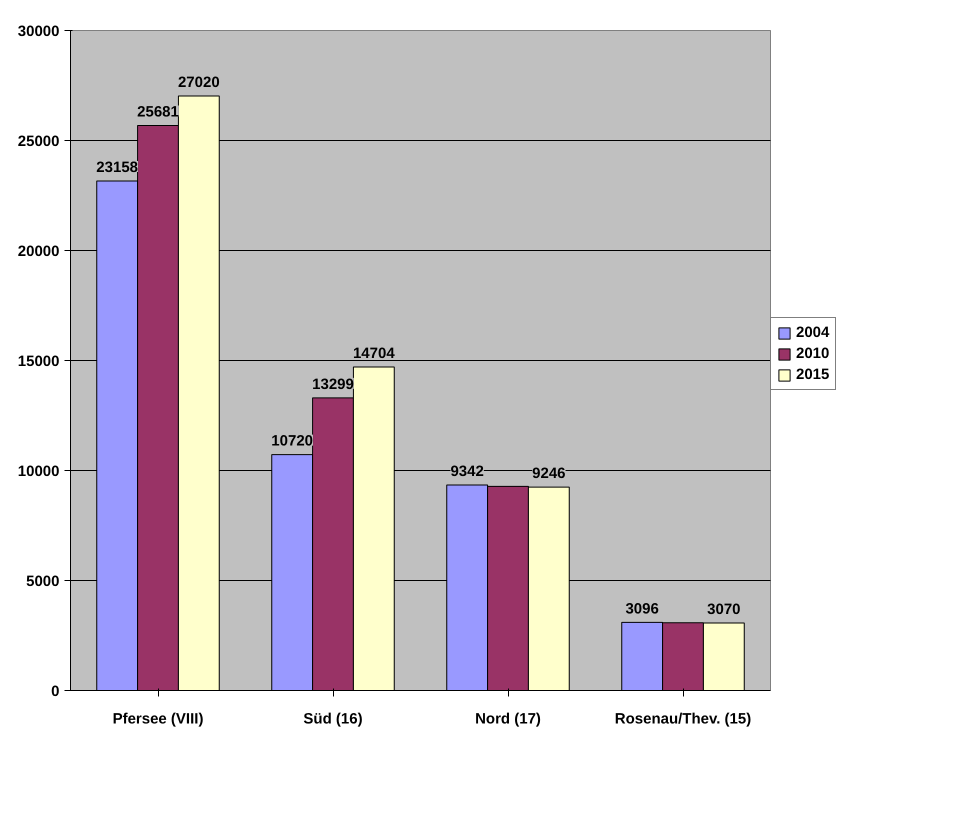 This screenshot has height=834, width=973. I want to click on x-tick-label: Süd (16), so click(333, 719).